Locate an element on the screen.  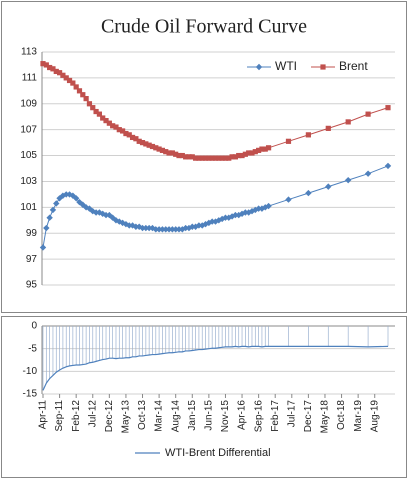
x-tick-label: Mar-14 is located at coordinates (159, 416).